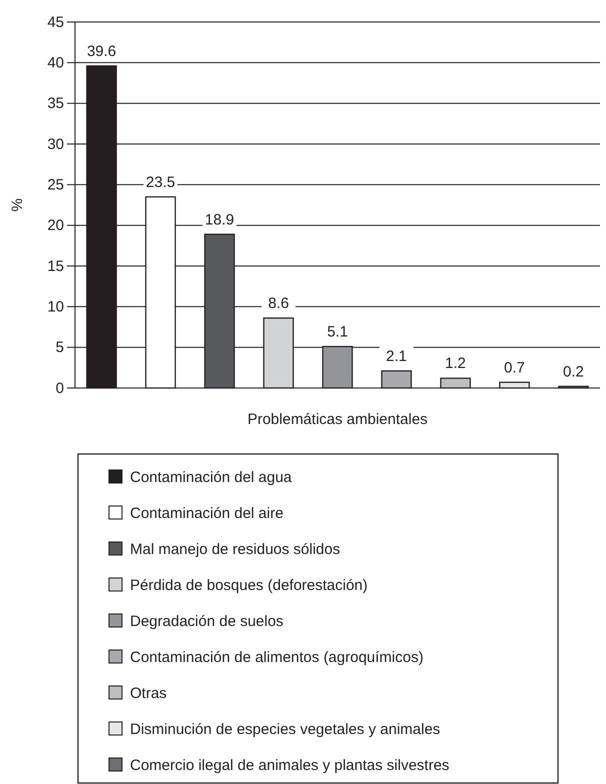 This screenshot has width=606, height=784. Describe the element at coordinates (55, 63) in the screenshot. I see `y-tick-label: 40` at that location.